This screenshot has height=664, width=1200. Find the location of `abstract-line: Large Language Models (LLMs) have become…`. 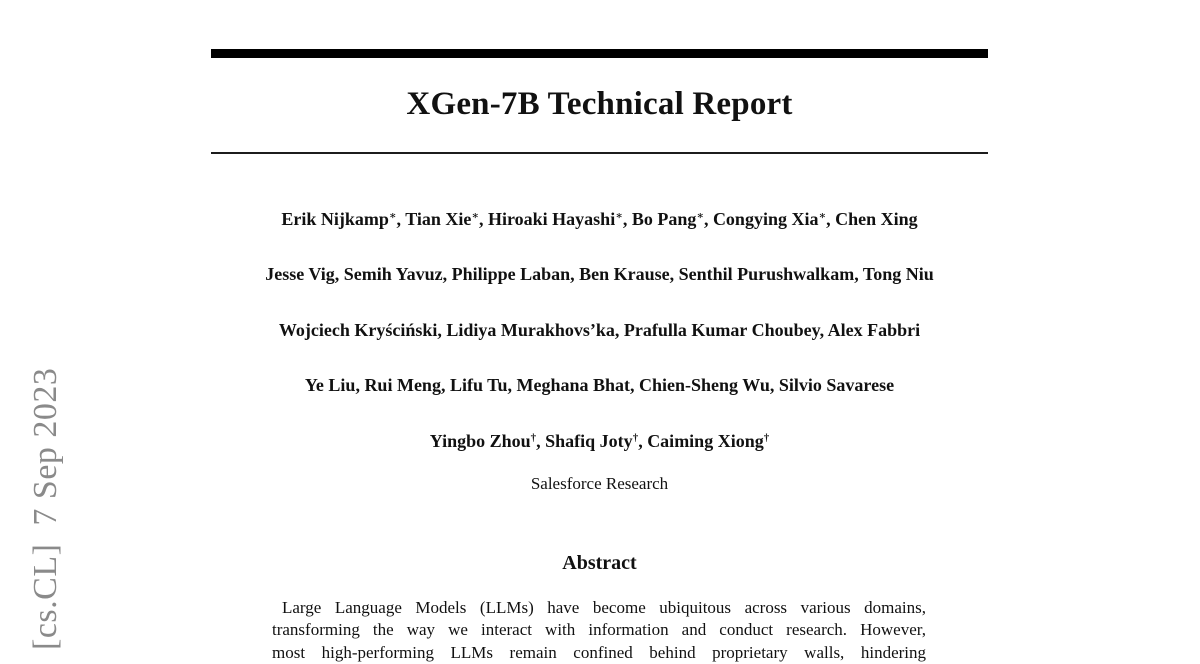

abstract-line: Large Language Models (LLMs) have become… is located at coordinates (604, 607).